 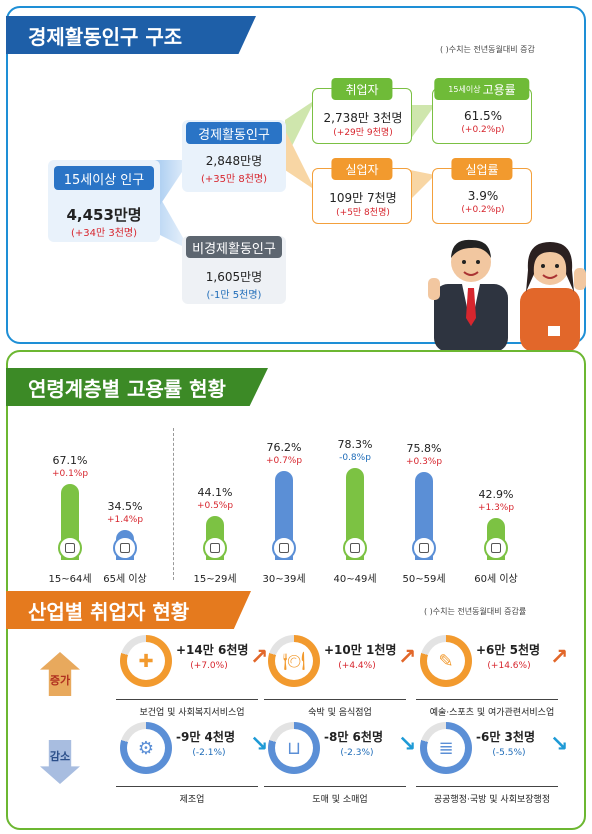 What do you see at coordinates (215, 579) in the screenshot?
I see `age-group-label: 15~29세` at bounding box center [215, 579].